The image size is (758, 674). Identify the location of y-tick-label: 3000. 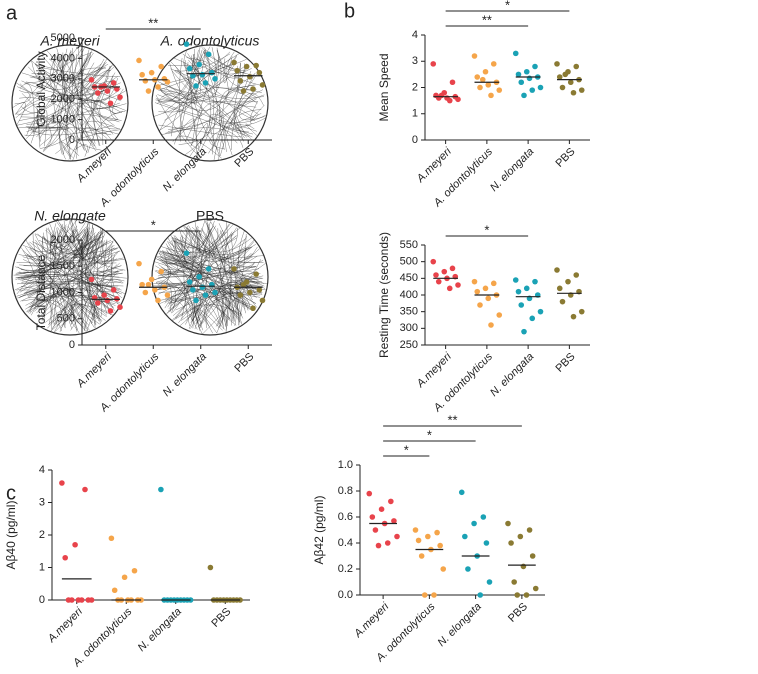
(63, 79).